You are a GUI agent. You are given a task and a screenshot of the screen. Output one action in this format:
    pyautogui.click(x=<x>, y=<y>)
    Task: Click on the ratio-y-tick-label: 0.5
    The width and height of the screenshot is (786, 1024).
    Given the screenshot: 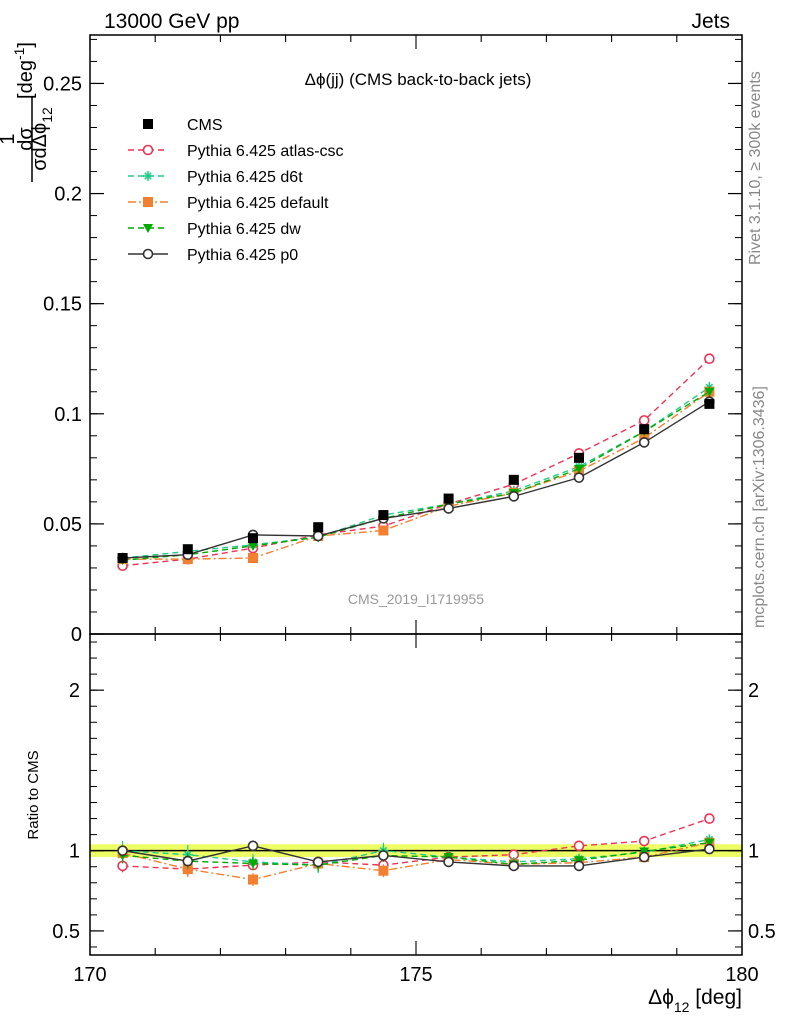 What is the action you would take?
    pyautogui.click(x=66, y=932)
    